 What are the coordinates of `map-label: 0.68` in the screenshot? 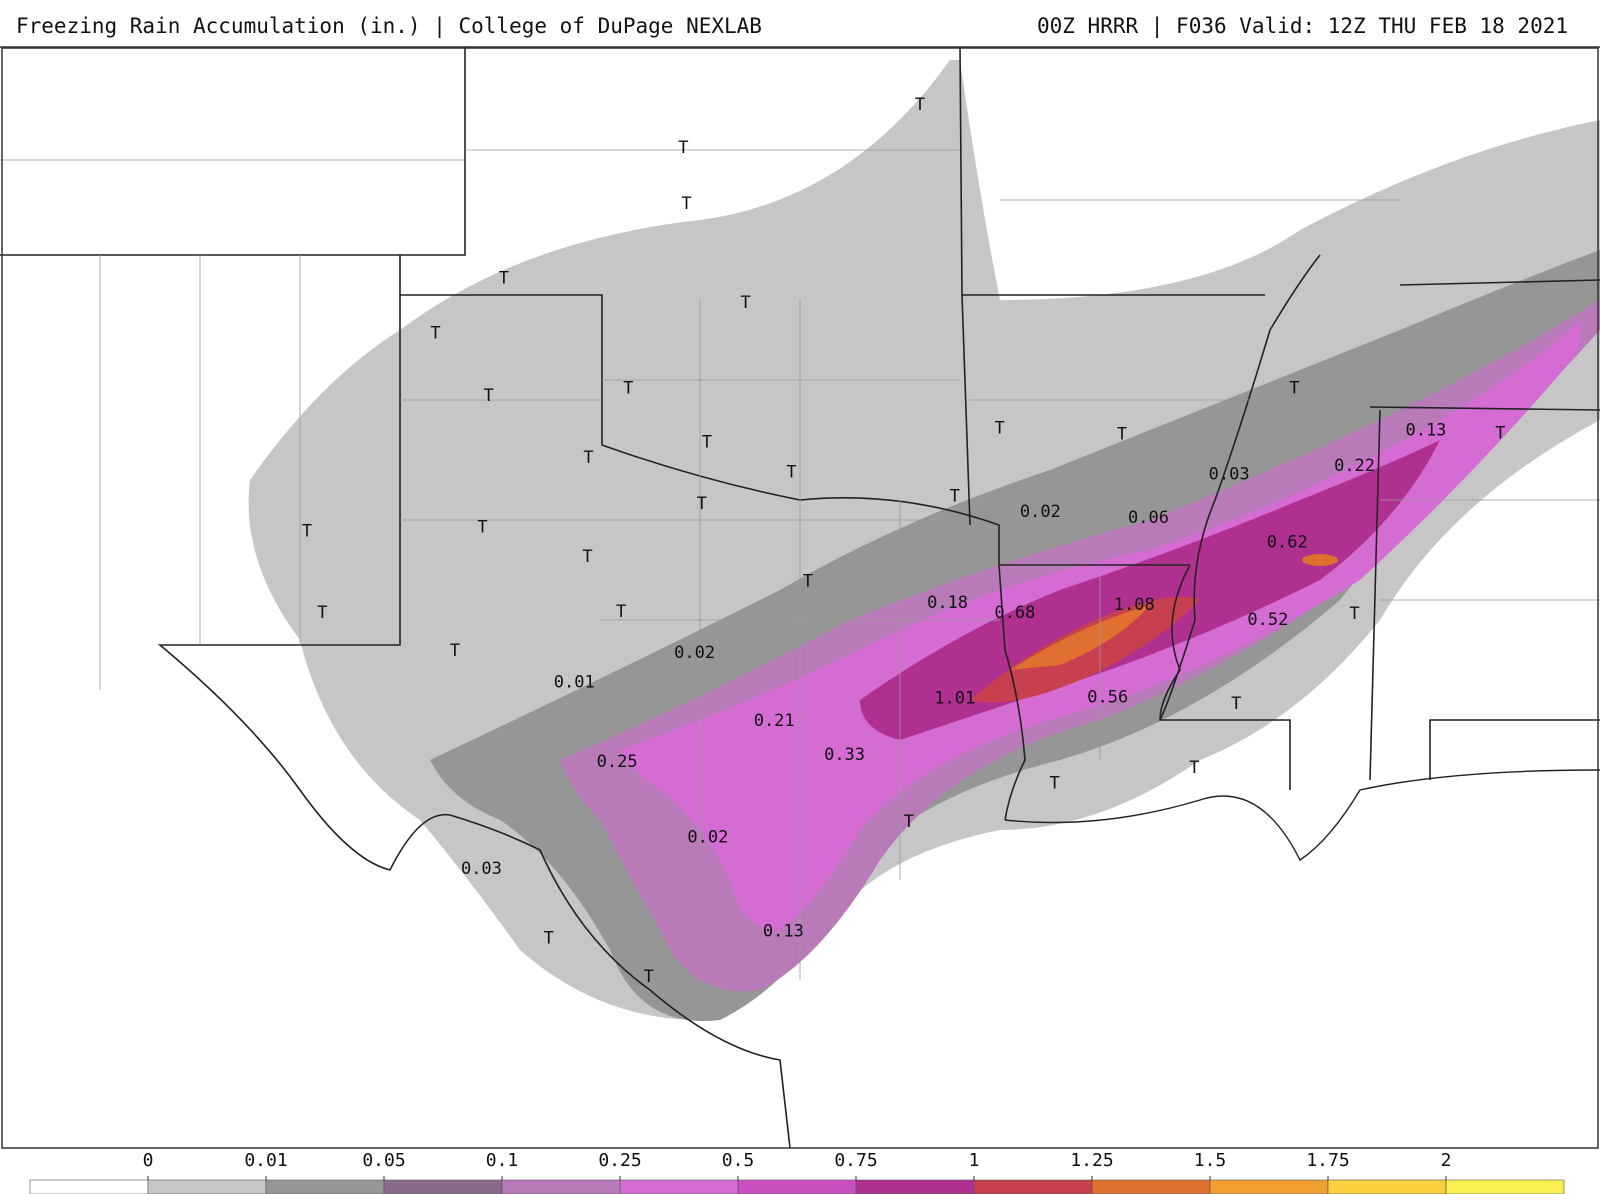 It's located at (1014, 613).